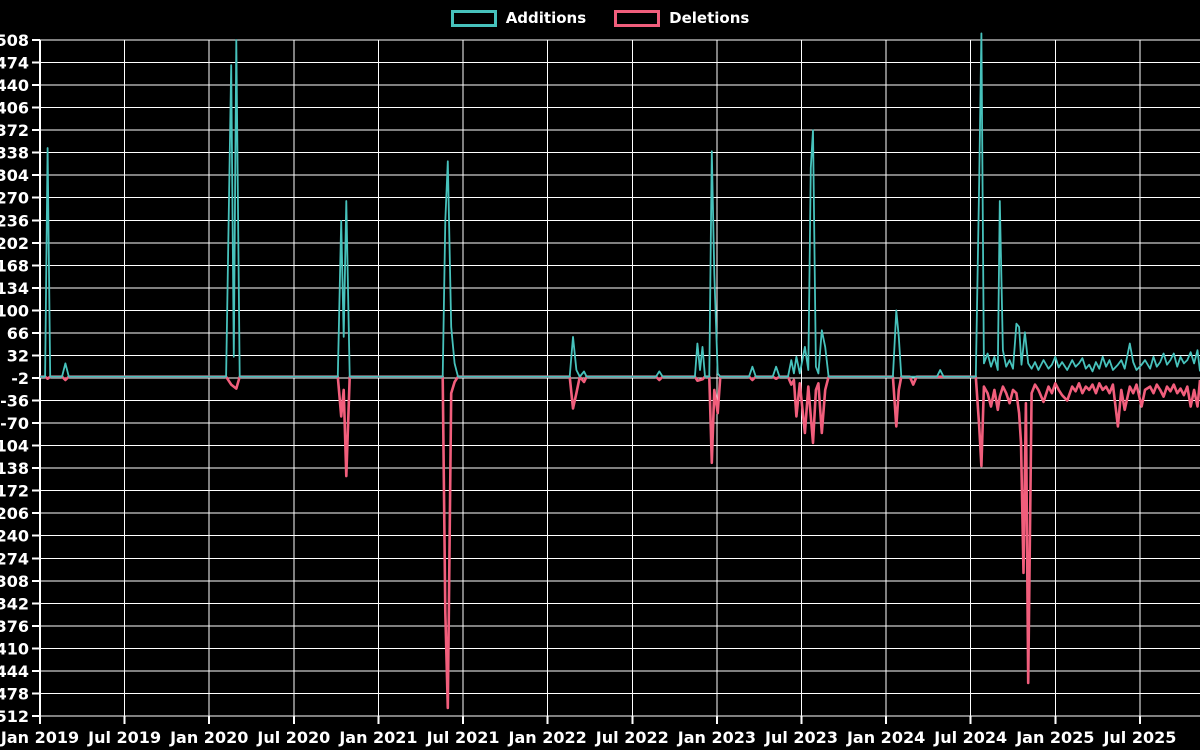 Image resolution: width=1200 pixels, height=750 pixels. Describe the element at coordinates (709, 17) in the screenshot. I see `legend-label-deletions: Deletions` at that location.